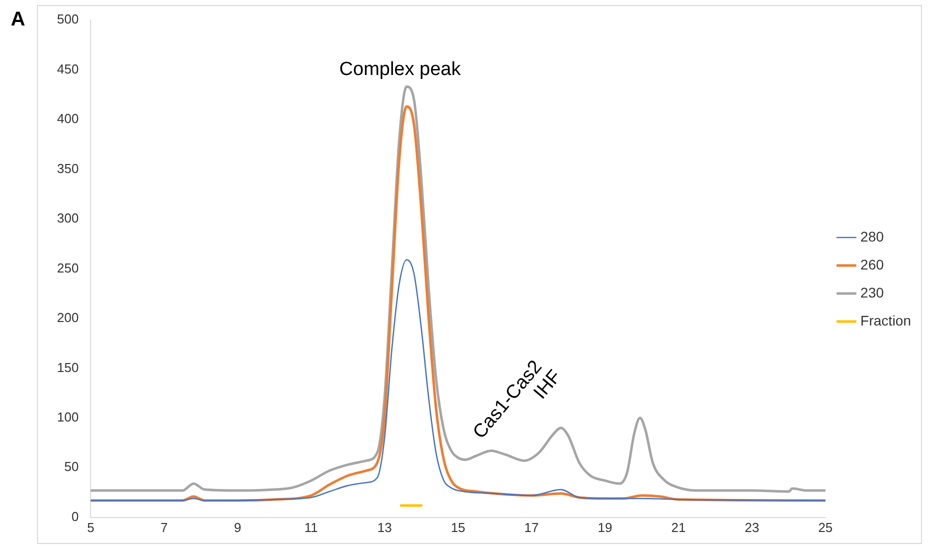 Image resolution: width=929 pixels, height=549 pixels. I want to click on x-tick-label: 19, so click(605, 527).